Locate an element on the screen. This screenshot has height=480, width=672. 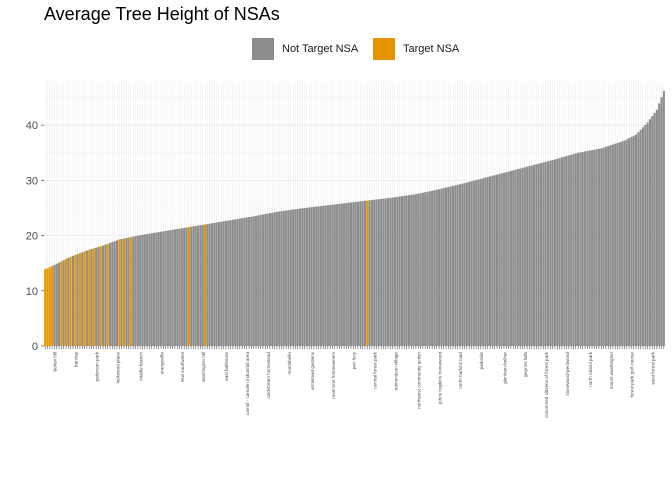
x-tick-label: central forest park is located at coordinates (375, 369).